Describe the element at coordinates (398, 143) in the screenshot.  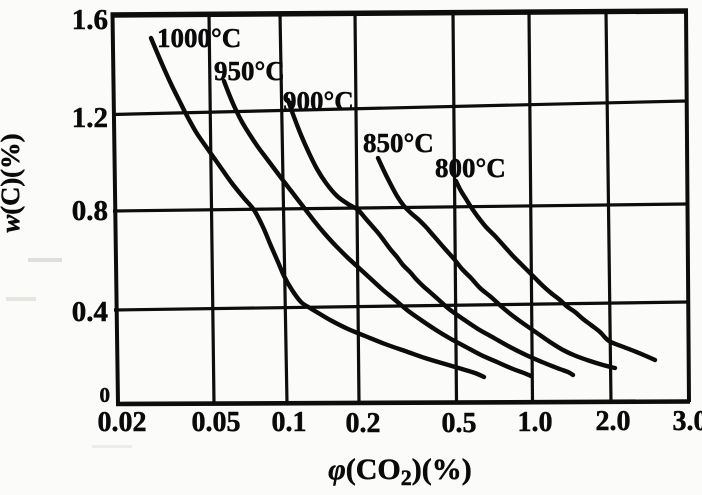
I see `svg-text: 850°C` at that location.